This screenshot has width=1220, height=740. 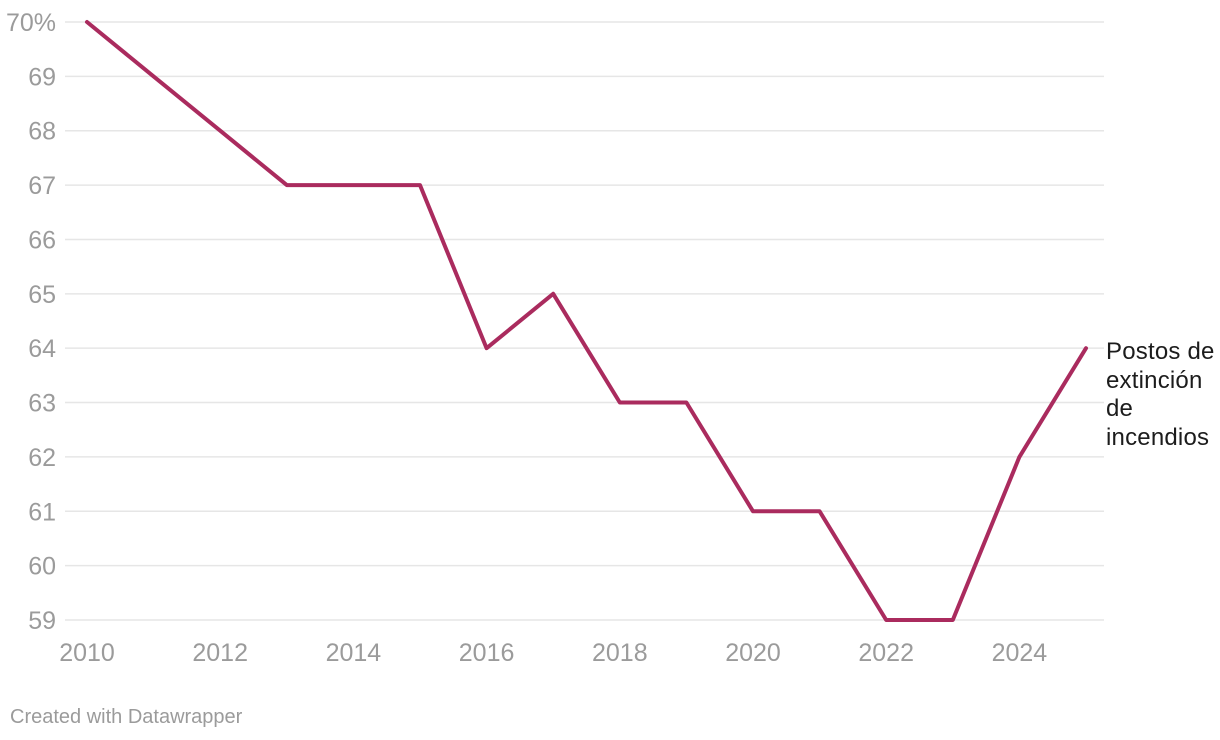 What do you see at coordinates (620, 653) in the screenshot?
I see `x-axis-tick-label: 2018` at bounding box center [620, 653].